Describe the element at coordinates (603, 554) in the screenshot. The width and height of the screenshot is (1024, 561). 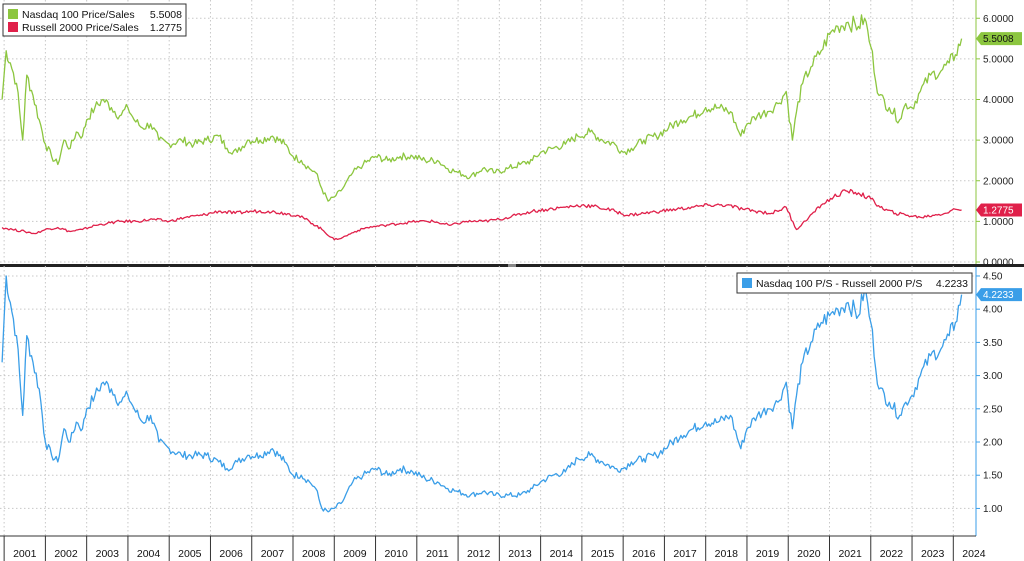
I see `x-tick-label-2015: 2015` at that location.